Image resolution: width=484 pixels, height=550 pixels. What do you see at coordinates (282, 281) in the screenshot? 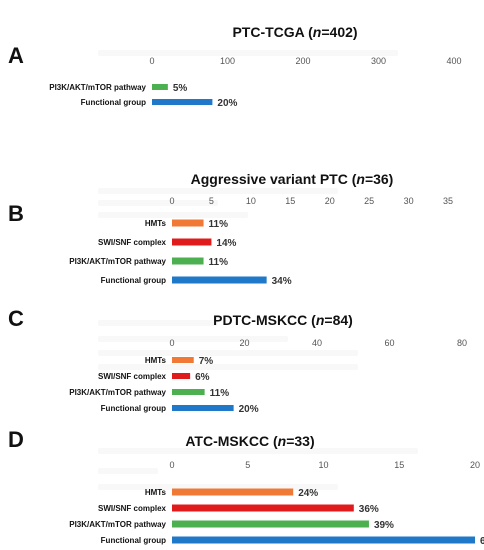
I see `data-label: 34%` at bounding box center [282, 281].